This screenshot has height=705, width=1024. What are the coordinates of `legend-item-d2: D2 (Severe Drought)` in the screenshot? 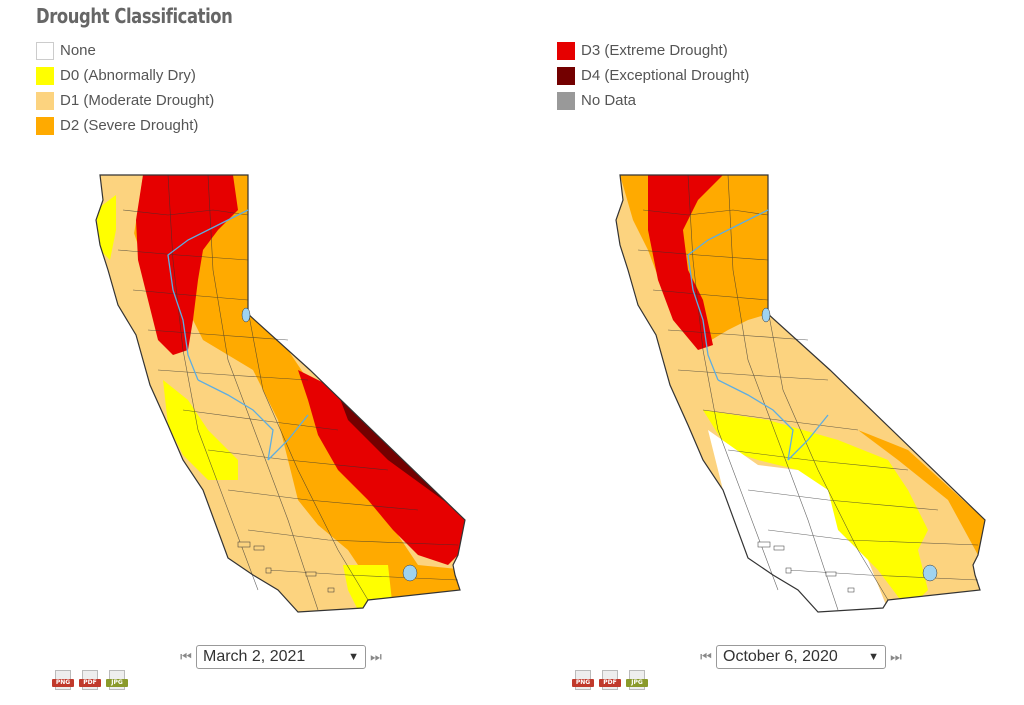 It's located at (125, 125).